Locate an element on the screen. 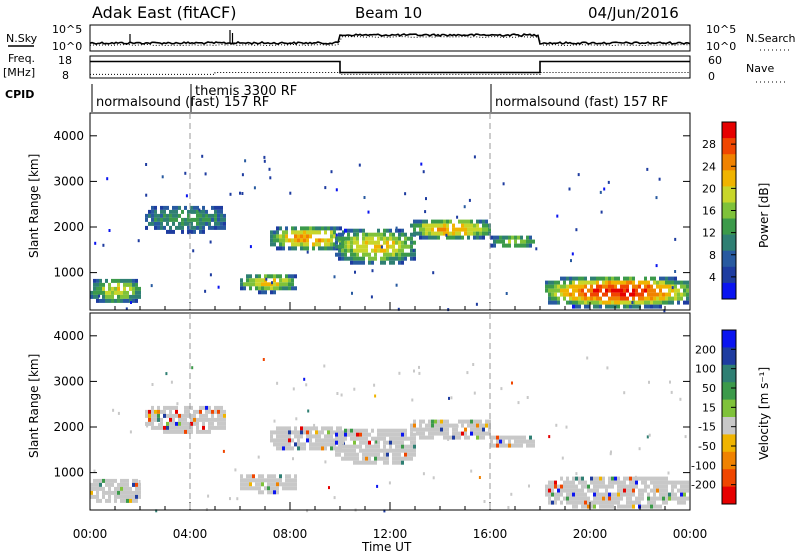  cpid-segment-3: normalsound (fast) 157 RF is located at coordinates (581, 102).